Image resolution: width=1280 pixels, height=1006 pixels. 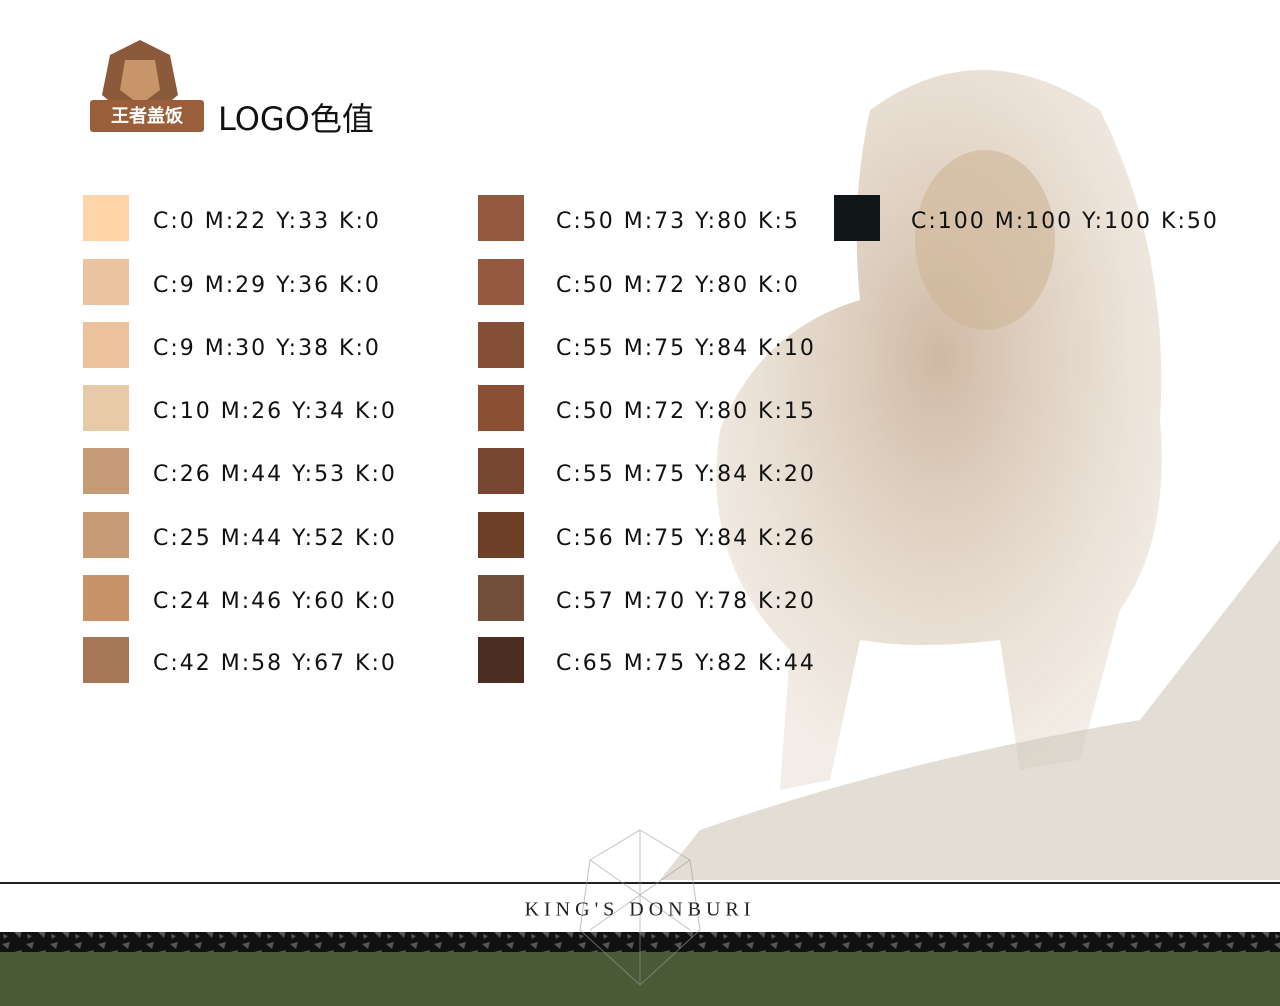 What do you see at coordinates (275, 538) in the screenshot?
I see `color-value: C:25 M:44 Y:52 K:0` at bounding box center [275, 538].